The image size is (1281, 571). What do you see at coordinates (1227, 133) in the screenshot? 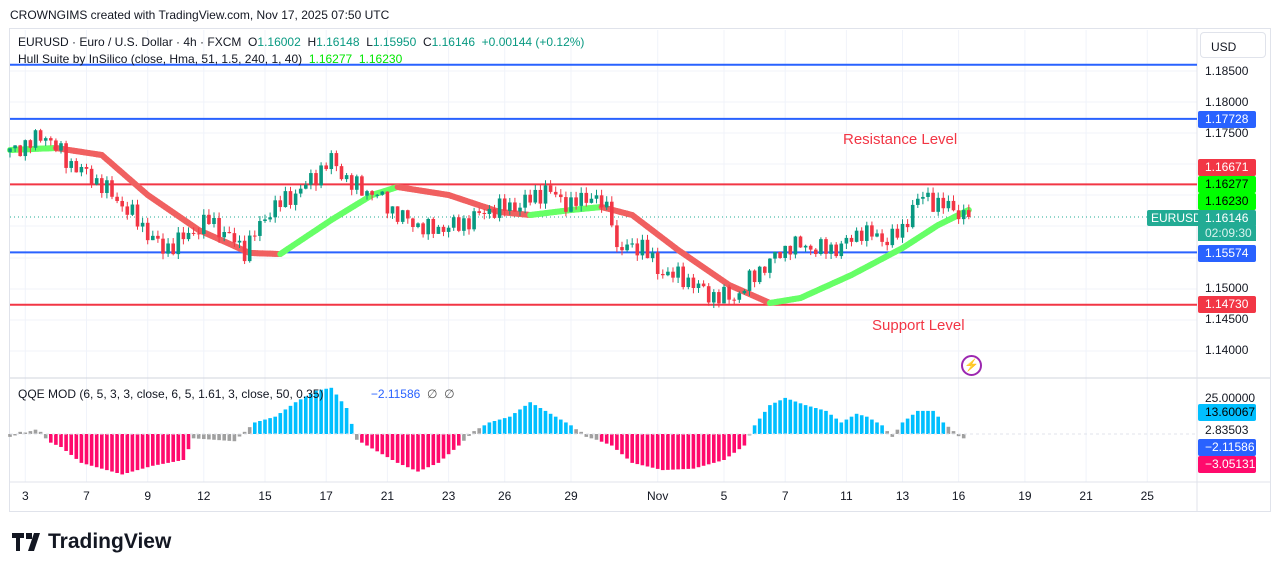
I see `price-tick: 1.17500` at bounding box center [1227, 133].